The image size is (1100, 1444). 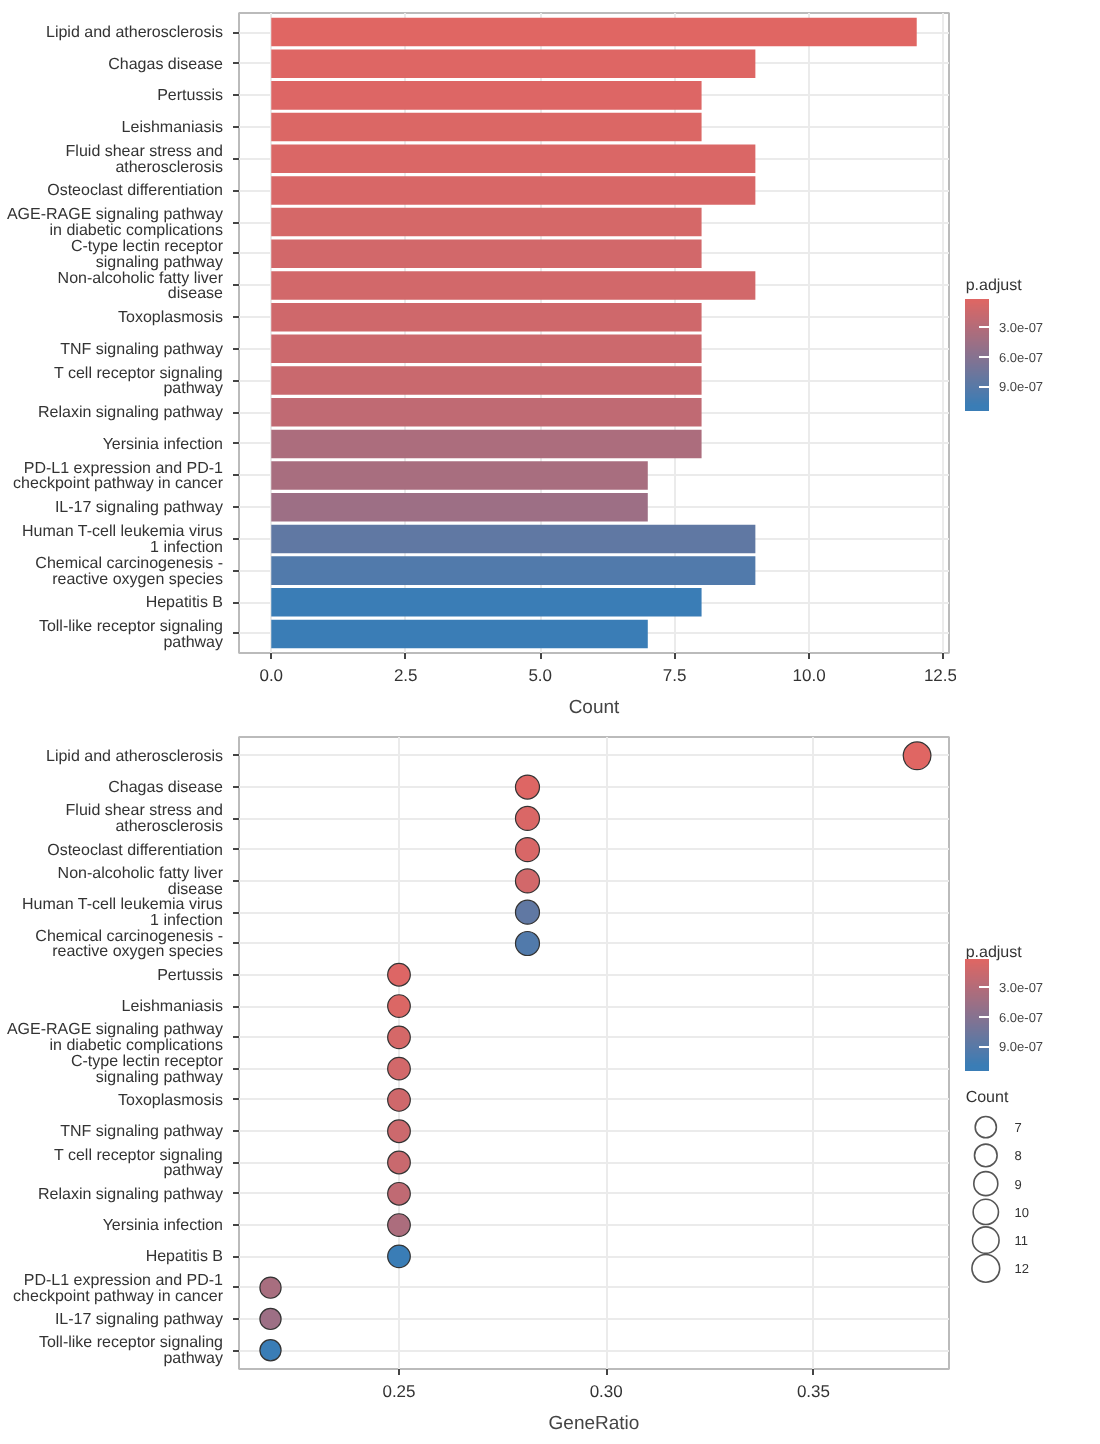 I want to click on x-axis-title: GeneRatio, so click(x=594, y=1424).